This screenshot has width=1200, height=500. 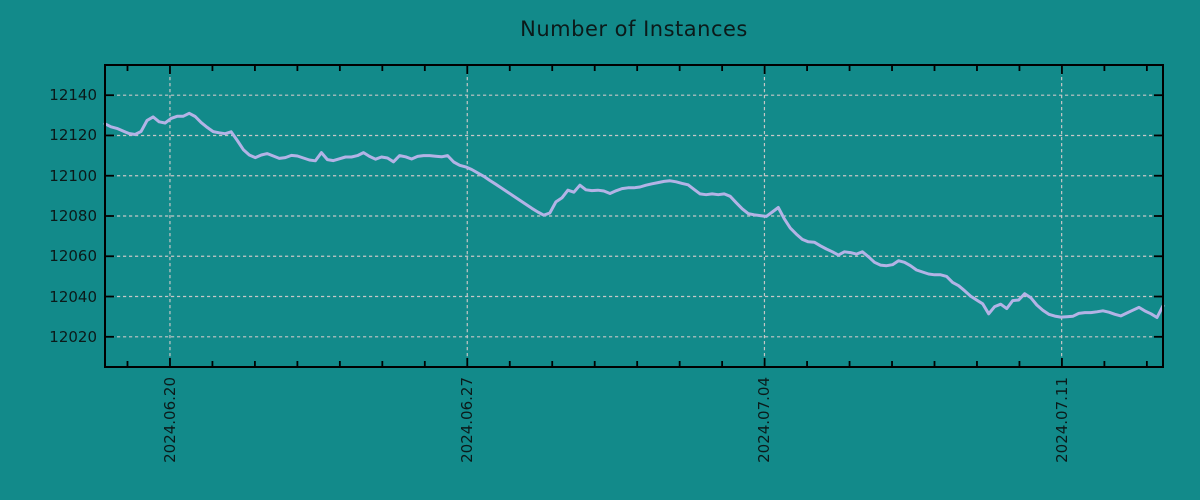 What do you see at coordinates (73, 95) in the screenshot?
I see `y-axis-label: 12140` at bounding box center [73, 95].